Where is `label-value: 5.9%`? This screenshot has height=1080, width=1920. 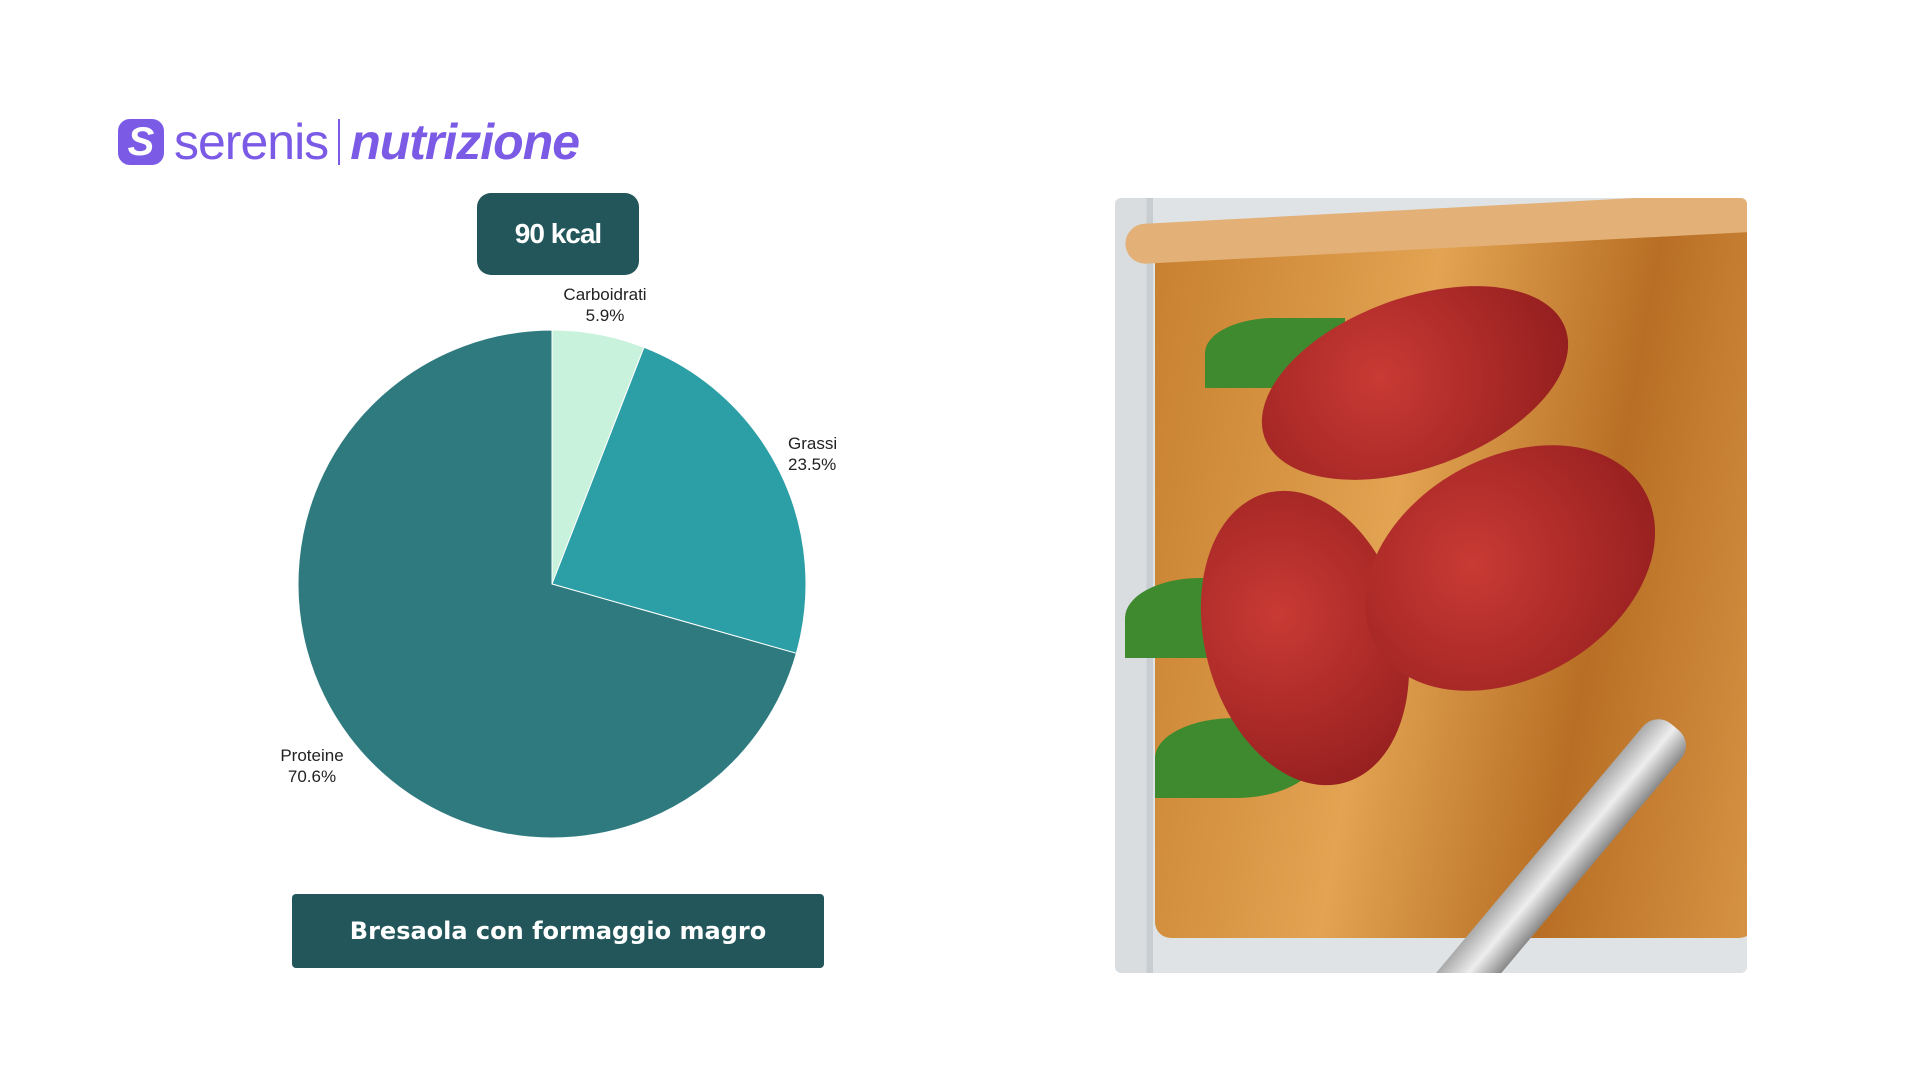 label-value: 5.9% is located at coordinates (605, 315).